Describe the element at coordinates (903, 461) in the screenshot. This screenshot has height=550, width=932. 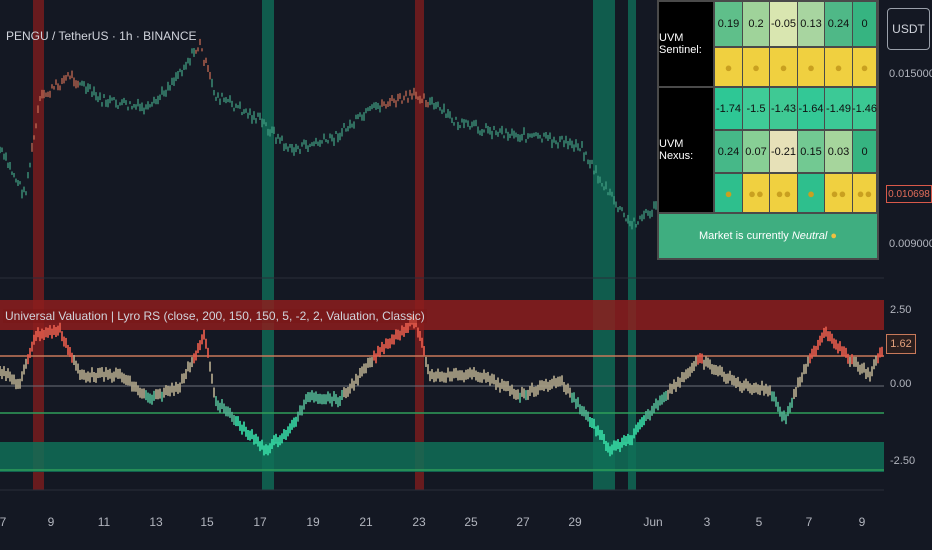
I see `indicator-scale-label: -2.50` at that location.